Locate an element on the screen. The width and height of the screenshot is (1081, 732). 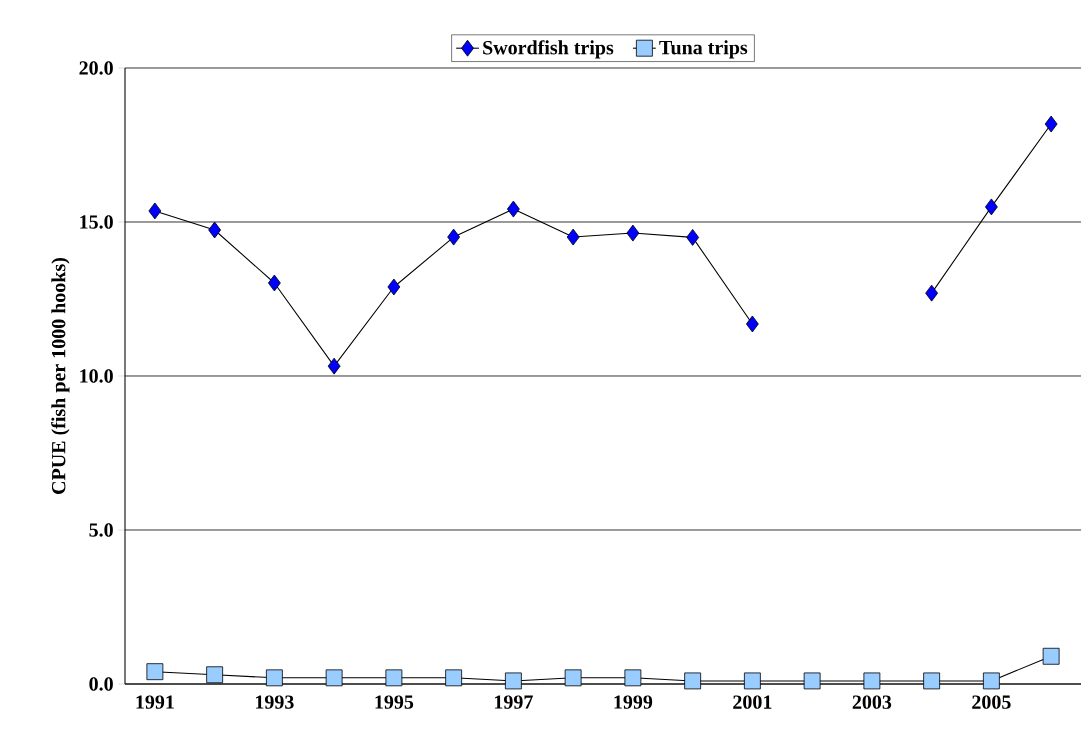
x-tick-label: 2003 is located at coordinates (872, 702).